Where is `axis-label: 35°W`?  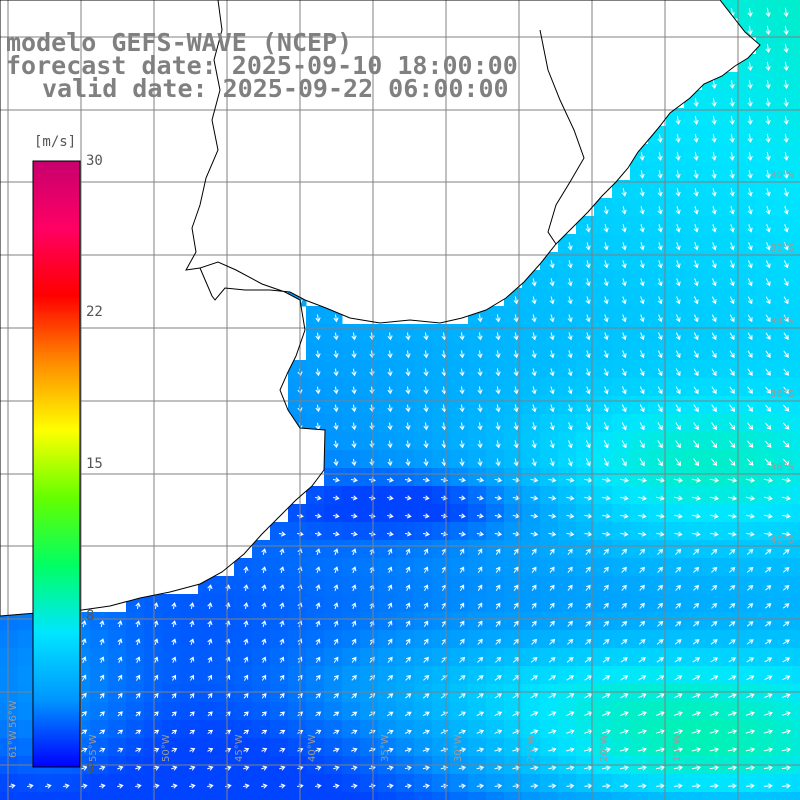
axis-label: 35°W is located at coordinates (385, 748).